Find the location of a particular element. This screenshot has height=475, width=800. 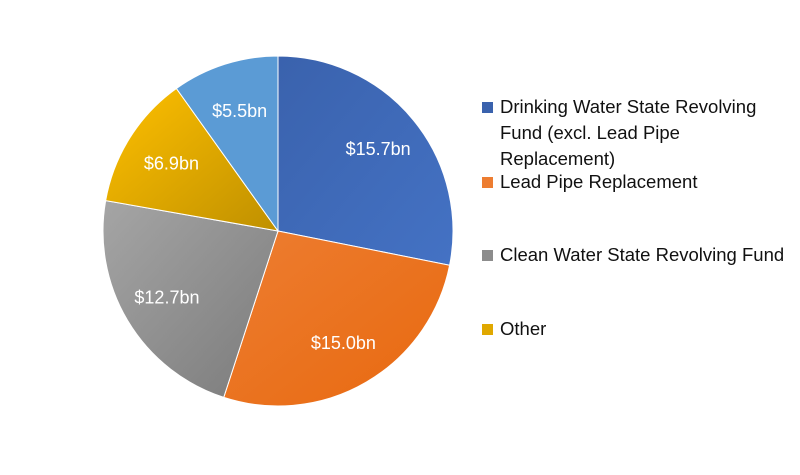

data-label: $15.0bn is located at coordinates (343, 343).